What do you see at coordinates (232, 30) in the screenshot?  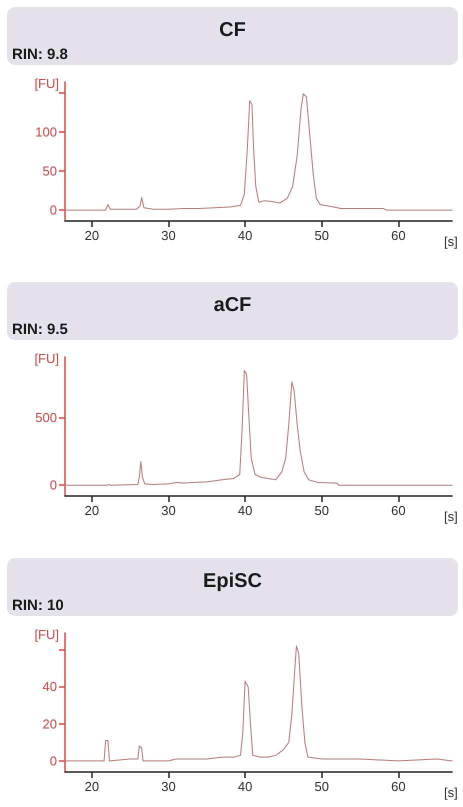 I see `chart-title: CF` at bounding box center [232, 30].